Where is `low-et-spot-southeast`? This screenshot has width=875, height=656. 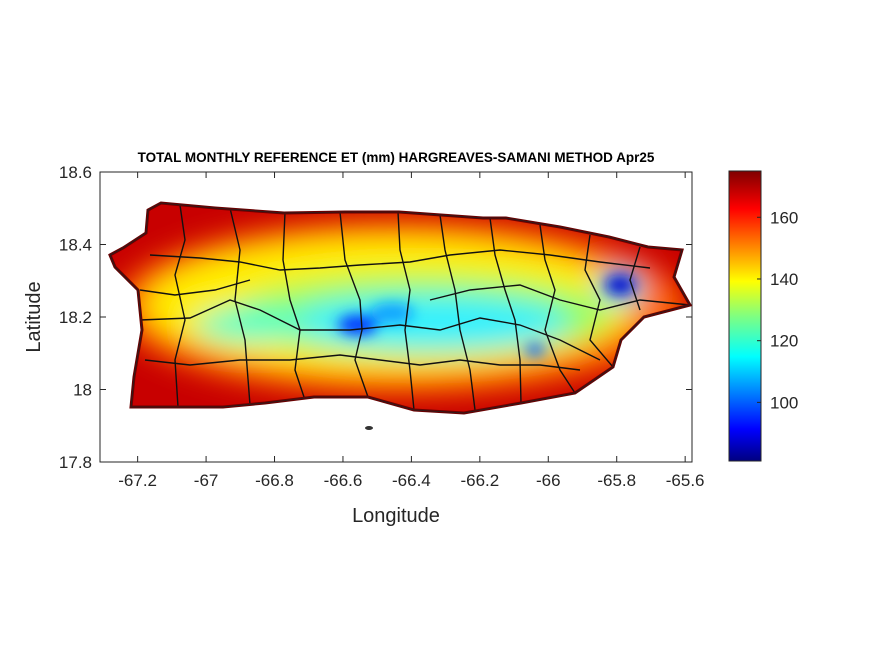 low-et-spot-southeast is located at coordinates (535, 350).